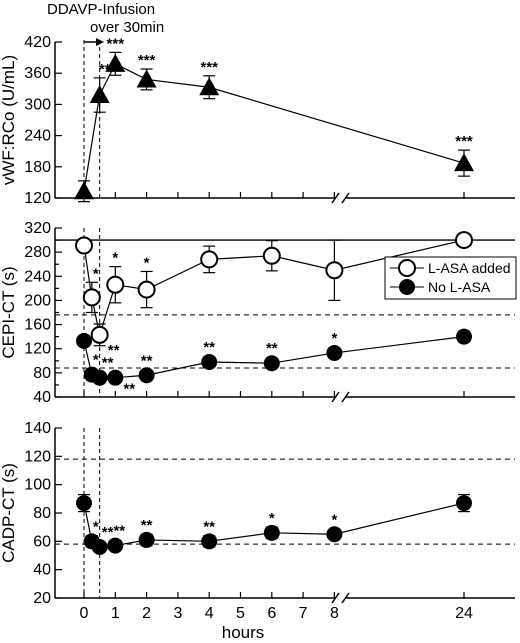 Image resolution: width=520 pixels, height=643 pixels. I want to click on legend-marker-filled-circle, so click(407, 287).